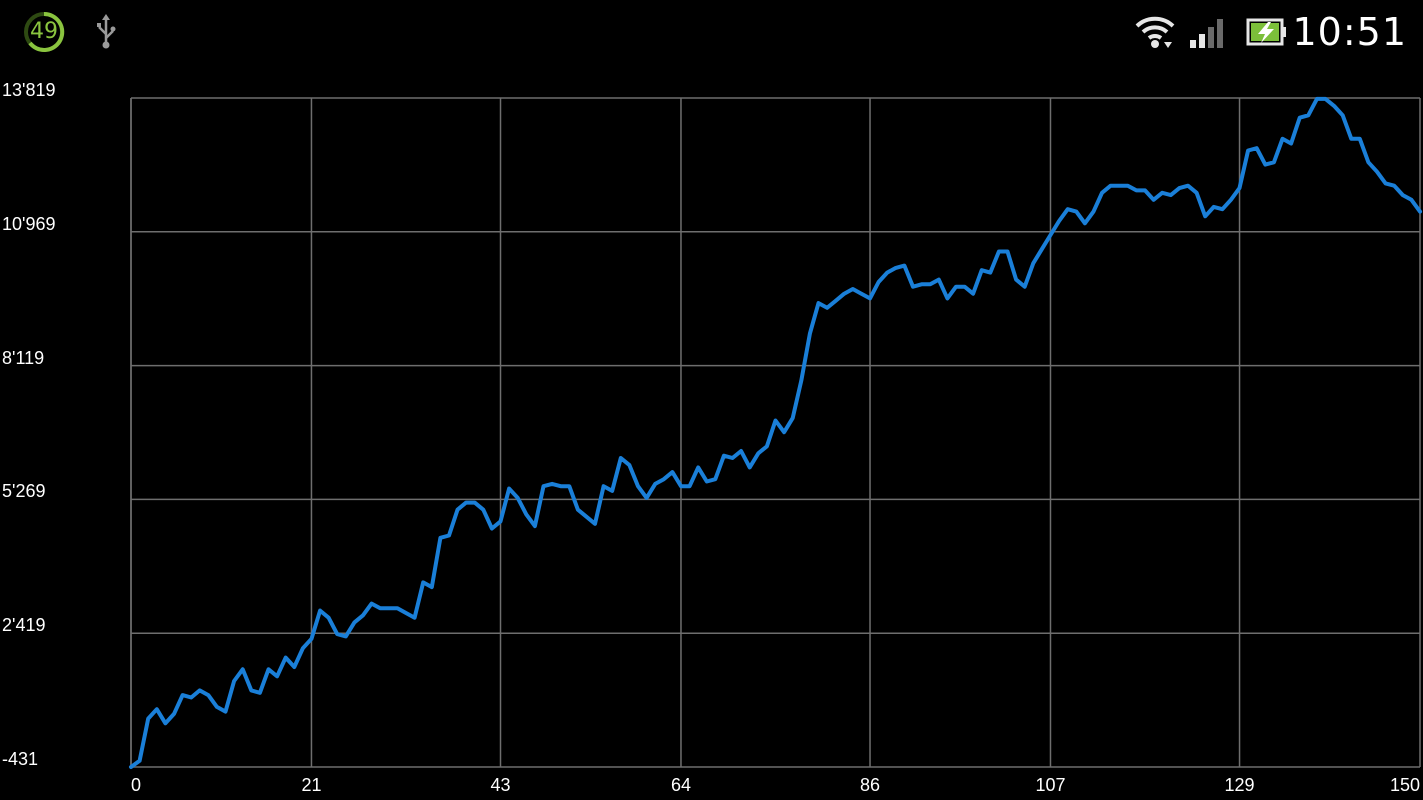  What do you see at coordinates (1267, 34) in the screenshot?
I see `battery-charging-icon` at bounding box center [1267, 34].